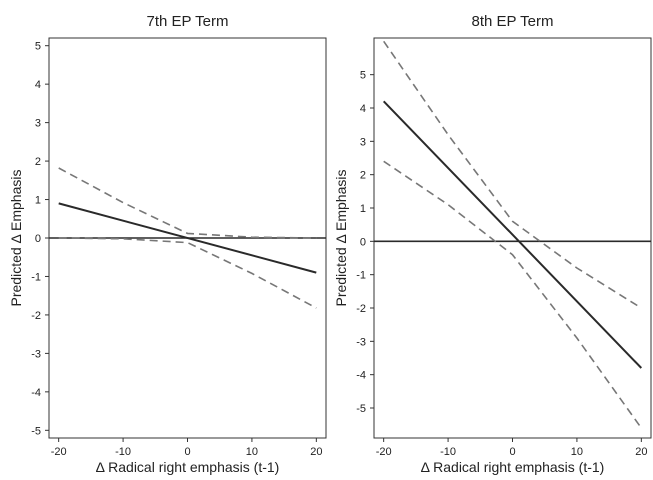 This screenshot has height=480, width=653. Describe the element at coordinates (188, 21) in the screenshot. I see `chart-title: 7th EP Term` at that location.